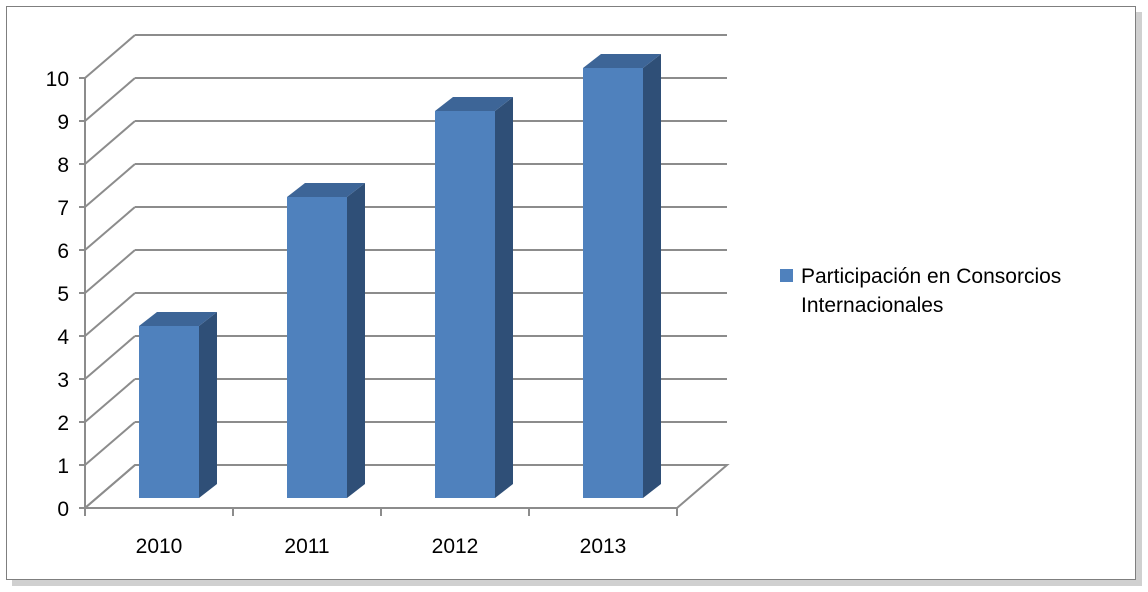 The width and height of the screenshot is (1148, 592). Describe the element at coordinates (63, 466) in the screenshot. I see `y-tick-label: 1` at that location.